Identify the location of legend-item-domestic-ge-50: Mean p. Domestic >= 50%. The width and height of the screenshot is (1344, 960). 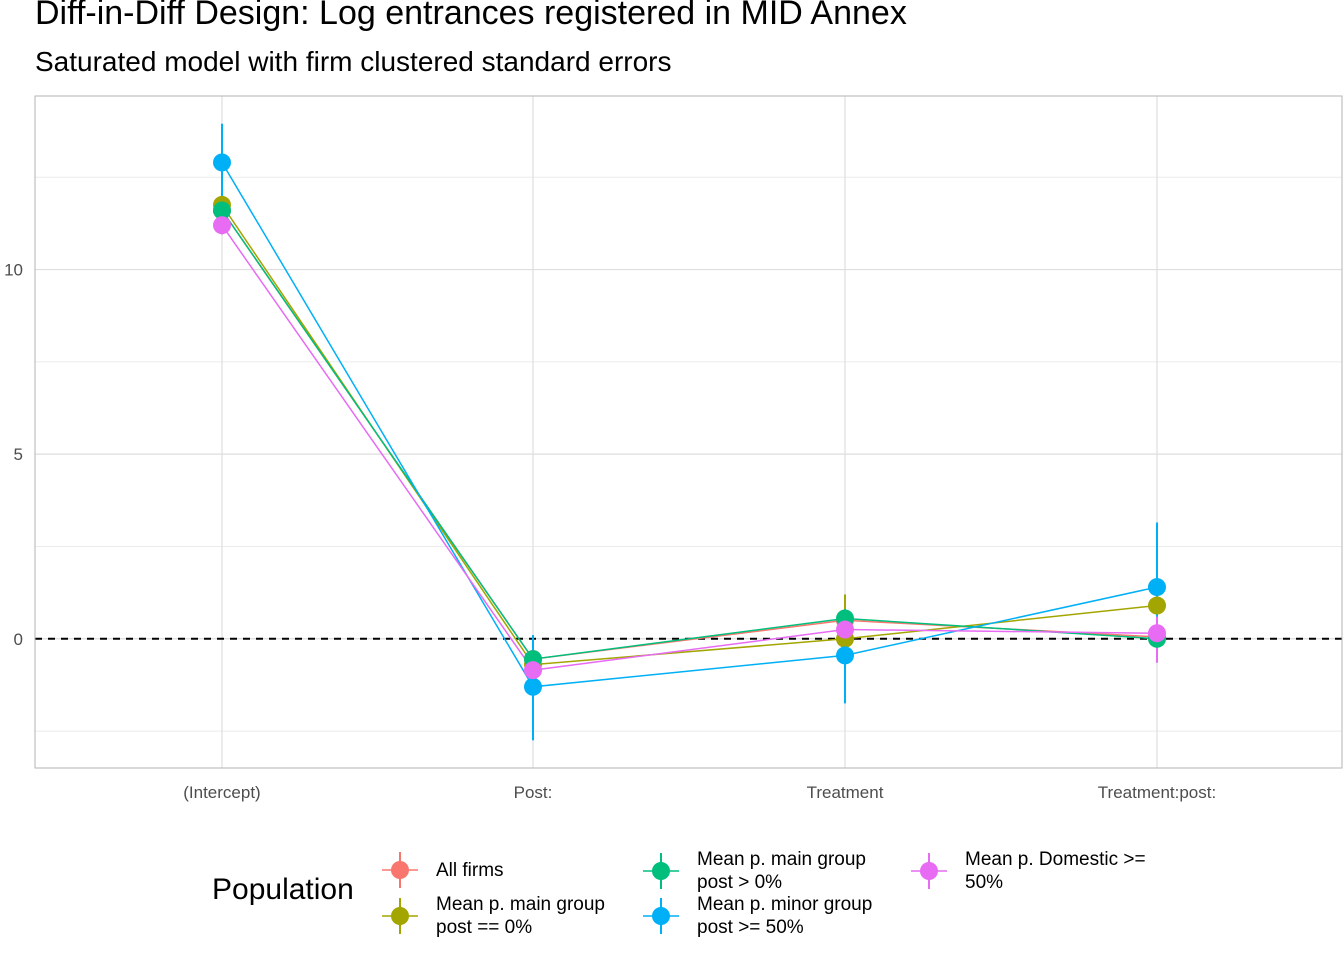
(1027, 871).